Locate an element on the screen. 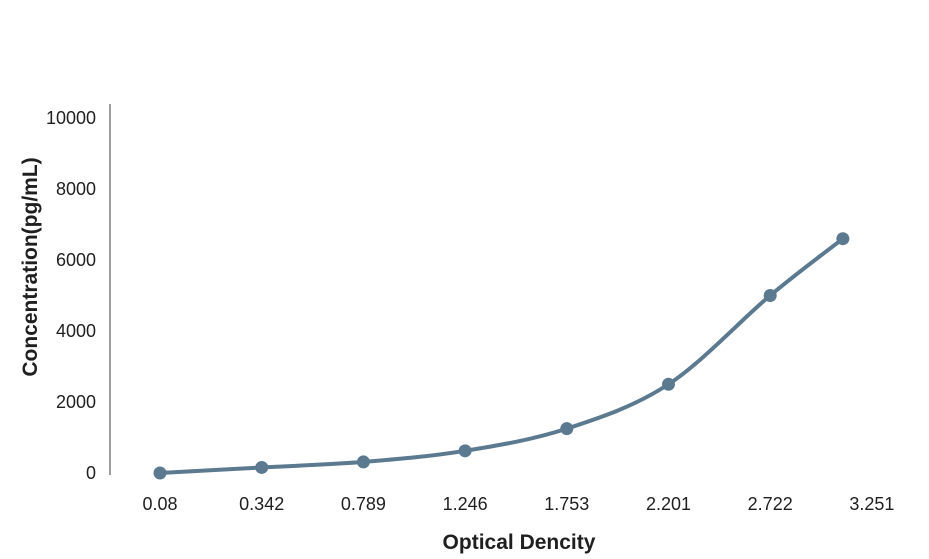 The height and width of the screenshot is (559, 929). y-tick-labels: 0 2000 4000 6000 8000 10000 is located at coordinates (71, 295).